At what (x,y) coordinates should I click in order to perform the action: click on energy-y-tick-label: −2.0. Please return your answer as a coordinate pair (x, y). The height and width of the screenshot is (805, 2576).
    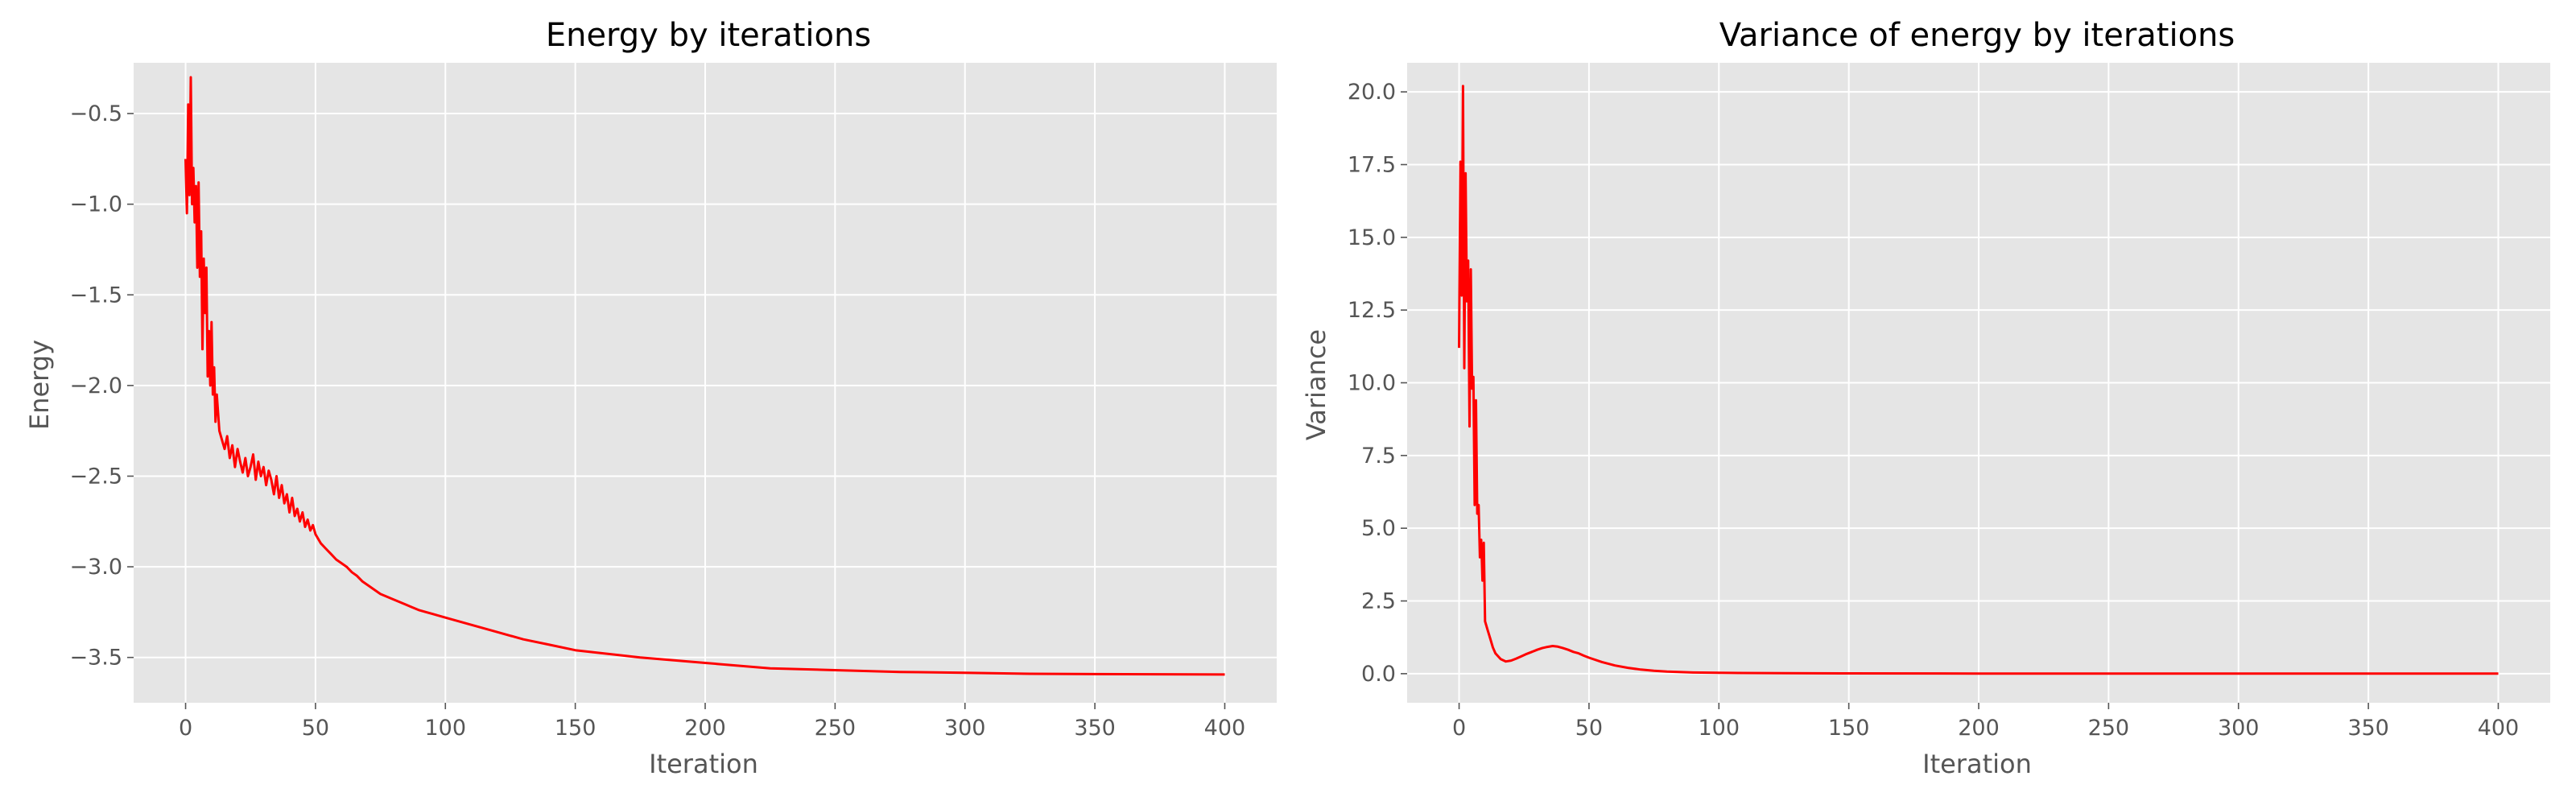
    Looking at the image, I should click on (95, 386).